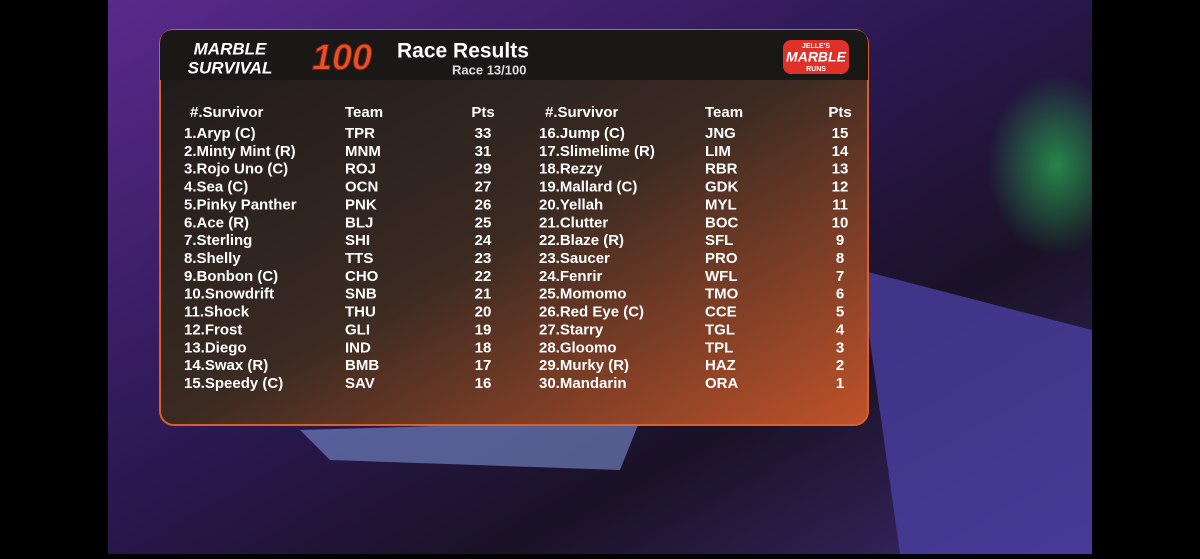 This screenshot has width=1200, height=559. What do you see at coordinates (840, 365) in the screenshot?
I see `pts-cell: 2` at bounding box center [840, 365].